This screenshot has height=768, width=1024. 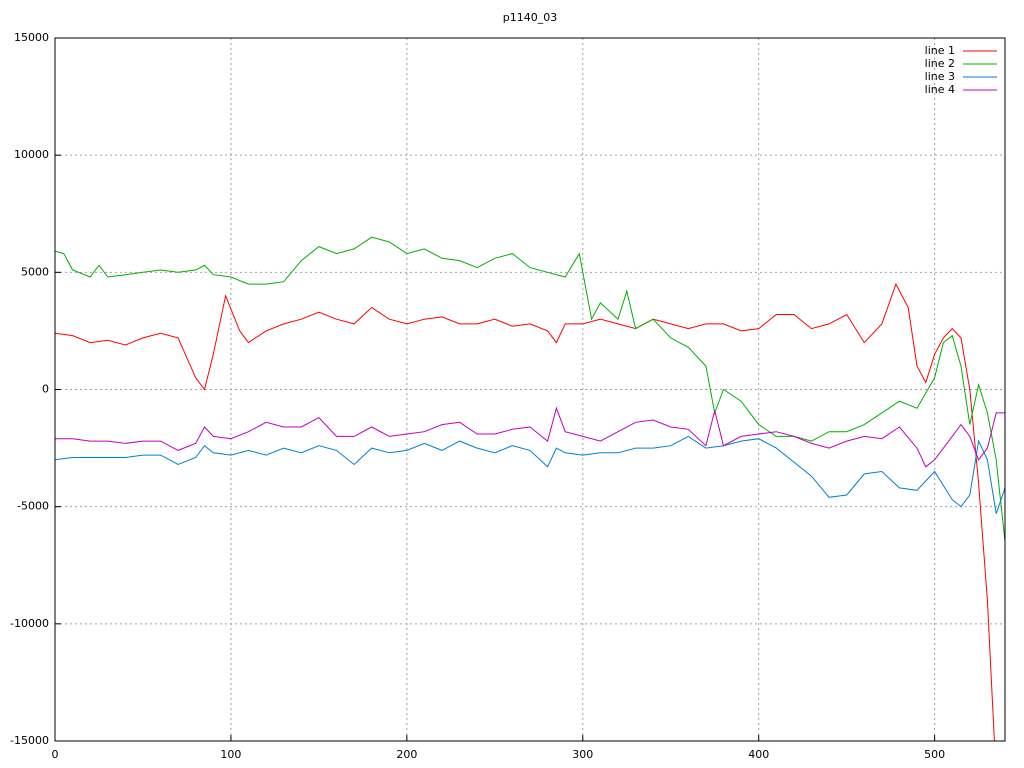 What do you see at coordinates (940, 63) in the screenshot?
I see `legend-label: line 2` at bounding box center [940, 63].